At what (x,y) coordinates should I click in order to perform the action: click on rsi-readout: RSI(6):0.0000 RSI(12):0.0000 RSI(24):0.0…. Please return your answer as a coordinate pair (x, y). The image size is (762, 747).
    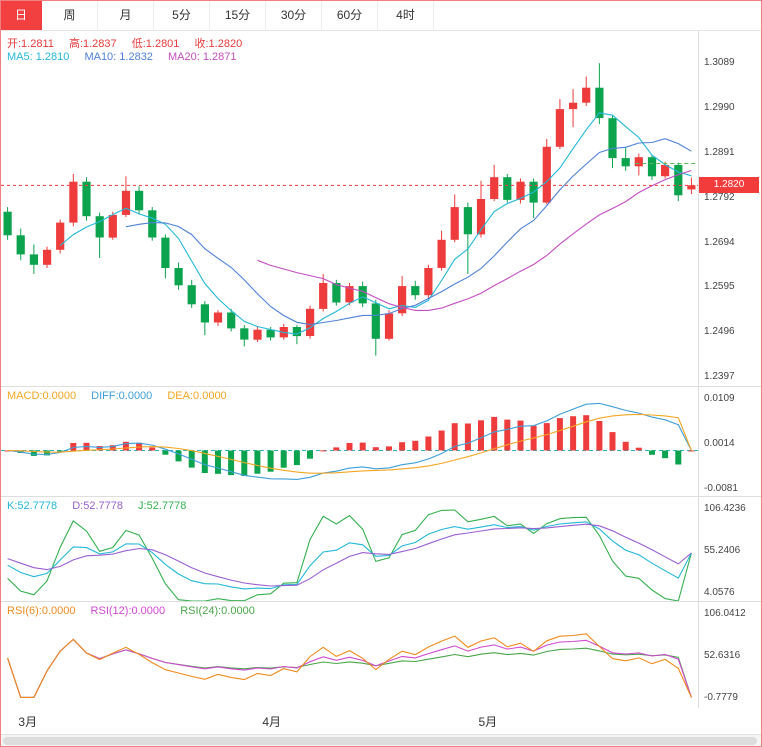
    Looking at the image, I should click on (137, 611).